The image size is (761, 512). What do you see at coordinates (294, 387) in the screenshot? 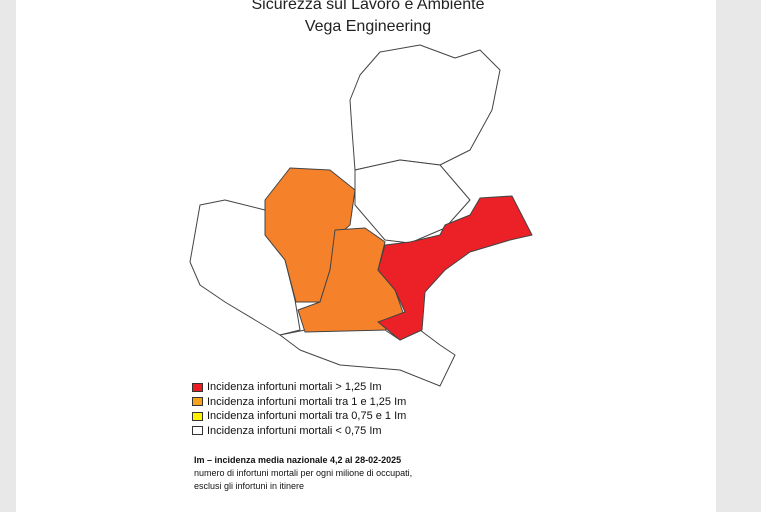
I see `legend-label: Incidenza infortuni mortali > 1,25 Im` at bounding box center [294, 387].